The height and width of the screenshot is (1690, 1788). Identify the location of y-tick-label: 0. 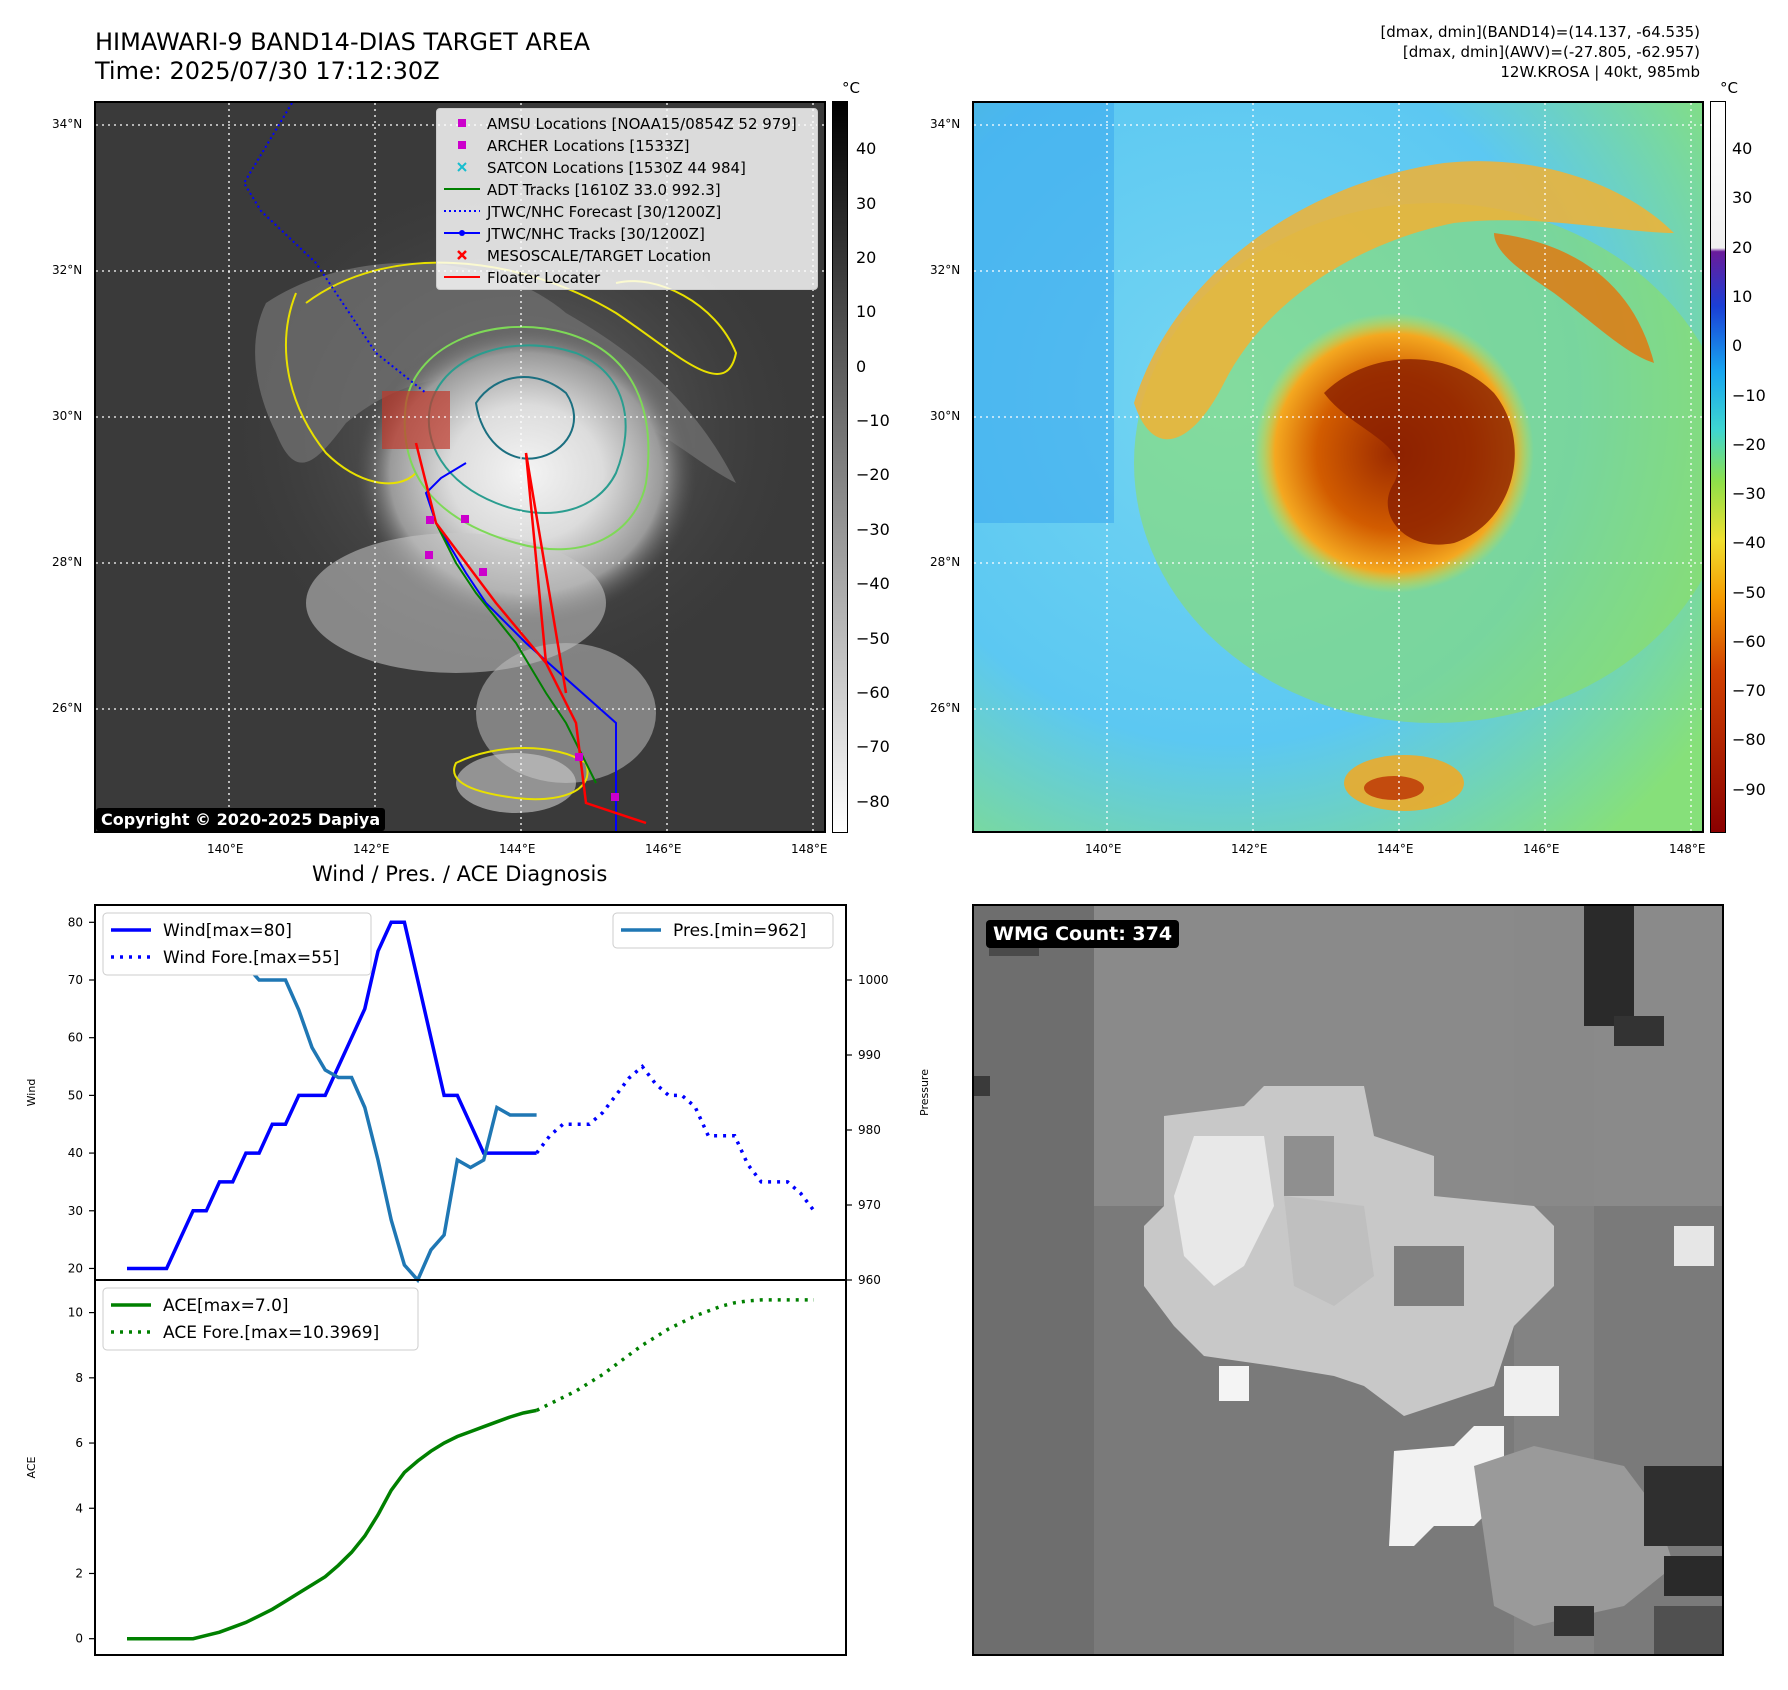
(79, 1639).